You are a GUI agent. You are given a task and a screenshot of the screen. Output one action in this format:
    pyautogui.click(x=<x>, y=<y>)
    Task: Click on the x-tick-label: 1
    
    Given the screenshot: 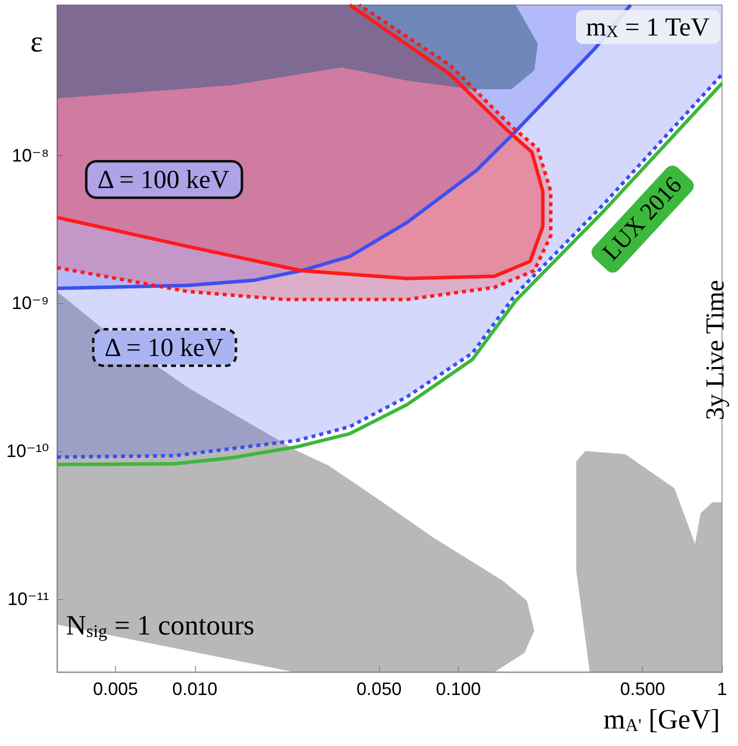 What is the action you would take?
    pyautogui.click(x=722, y=689)
    